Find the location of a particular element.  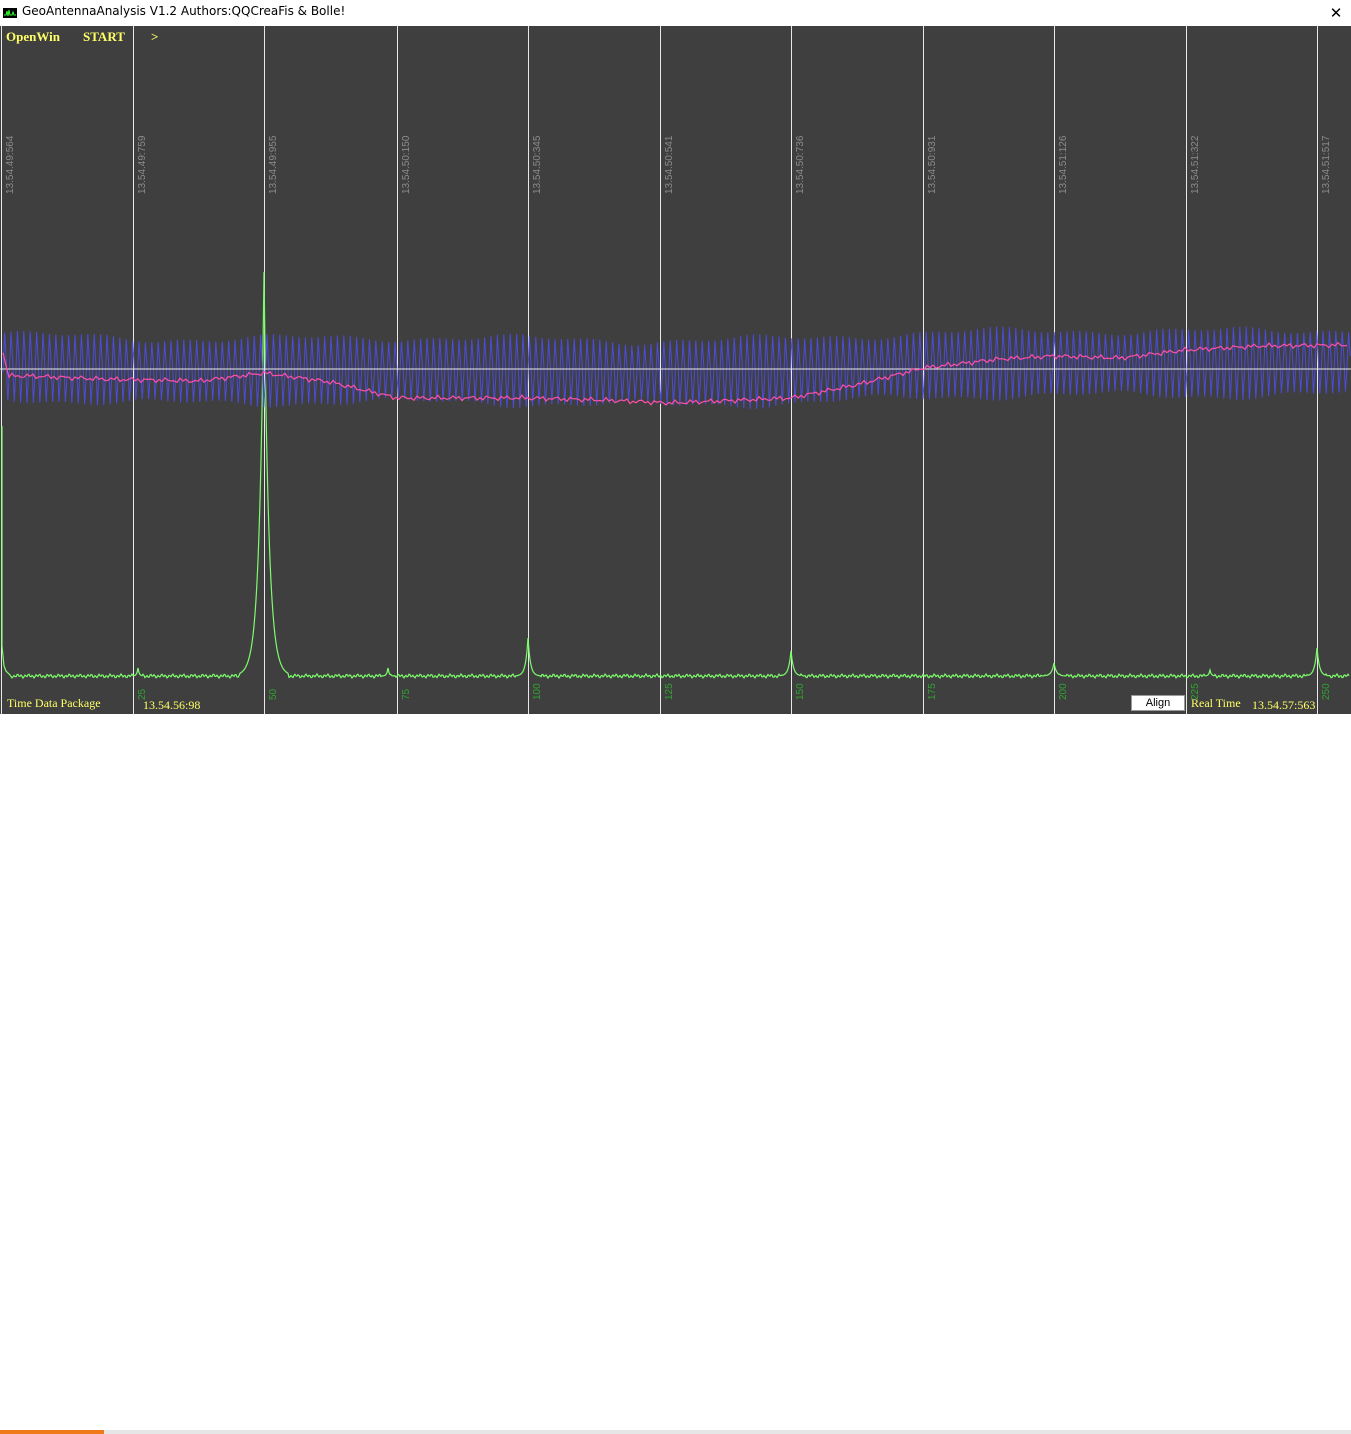

package-index-label: 200 is located at coordinates (1063, 691).